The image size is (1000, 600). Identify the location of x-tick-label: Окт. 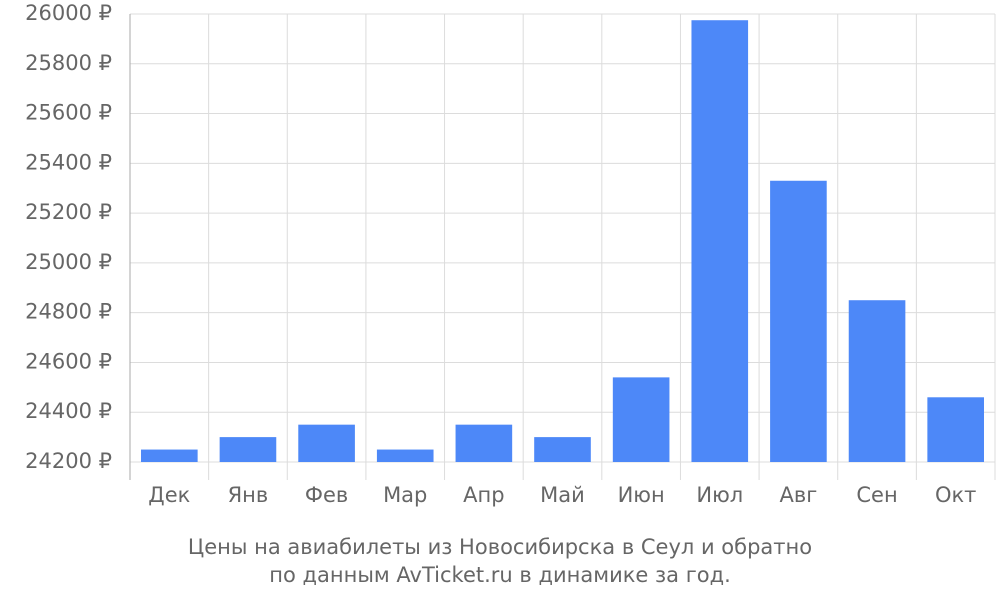
(955, 495).